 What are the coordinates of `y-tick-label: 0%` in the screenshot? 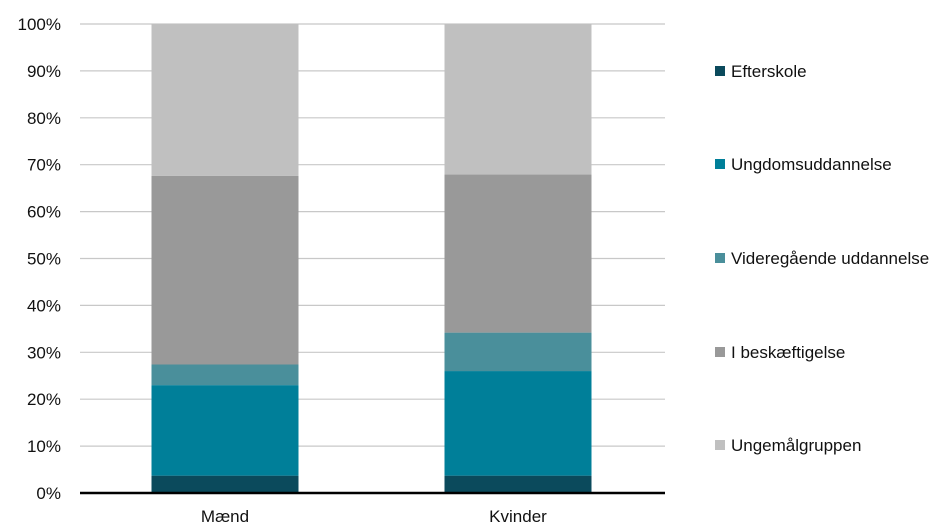 It's located at (48, 493).